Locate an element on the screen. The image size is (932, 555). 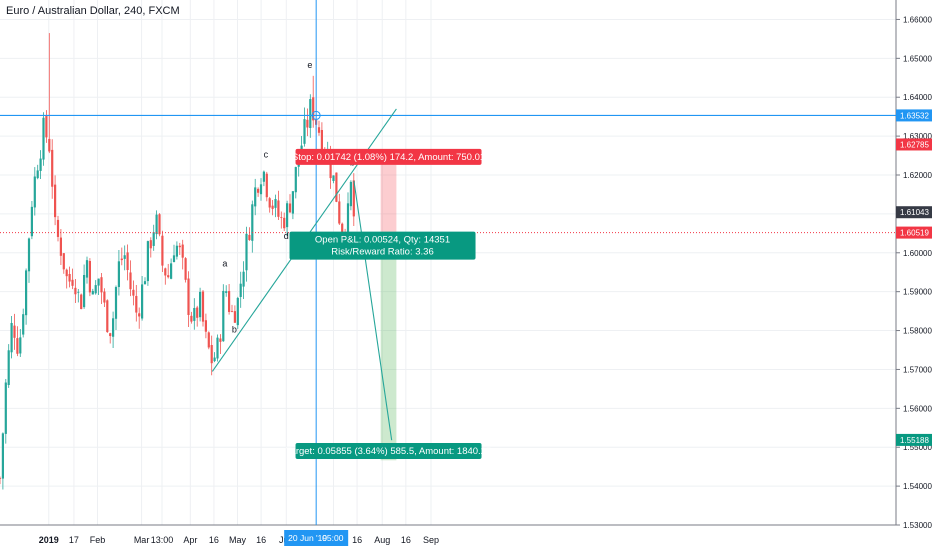
target-label is located at coordinates (388, 451).